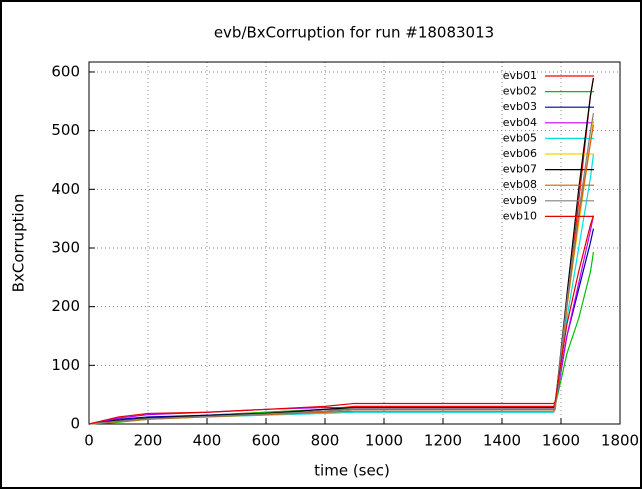 The image size is (642, 489). I want to click on x-tick-label: 0, so click(89, 441).